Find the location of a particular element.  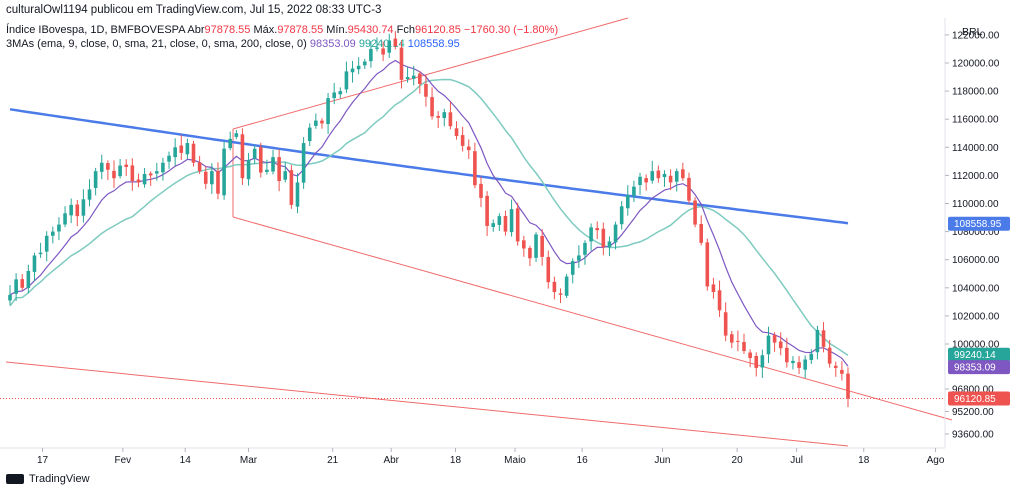

sma21-badge-bg is located at coordinates (979, 354).